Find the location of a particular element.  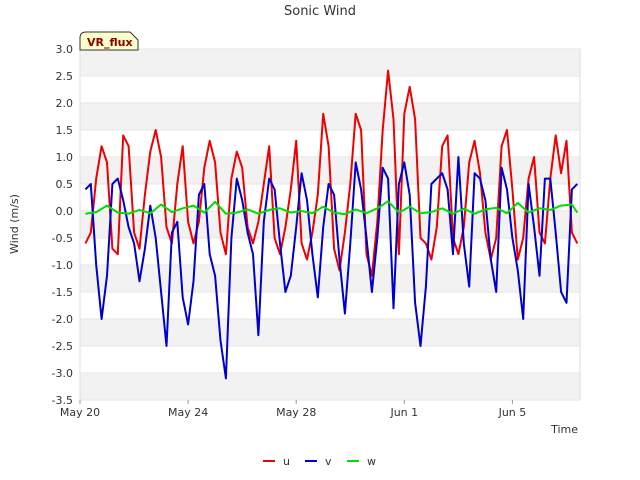

x-tick-label: Jun 5 is located at coordinates (512, 412).